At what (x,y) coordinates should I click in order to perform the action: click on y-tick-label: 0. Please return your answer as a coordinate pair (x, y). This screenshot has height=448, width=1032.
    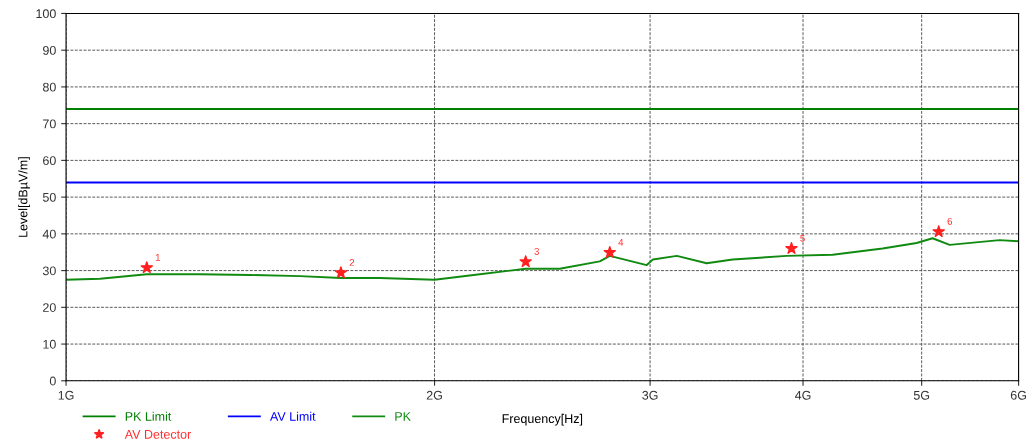
    Looking at the image, I should click on (52, 381).